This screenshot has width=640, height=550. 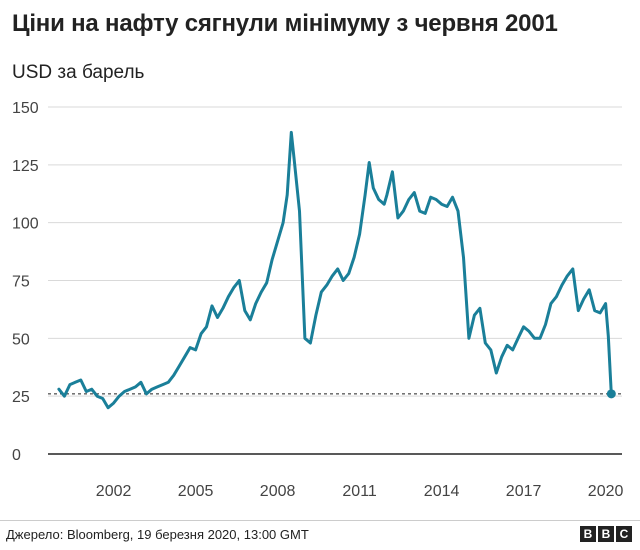 What do you see at coordinates (442, 491) in the screenshot?
I see `x-tick-label: 2014` at bounding box center [442, 491].